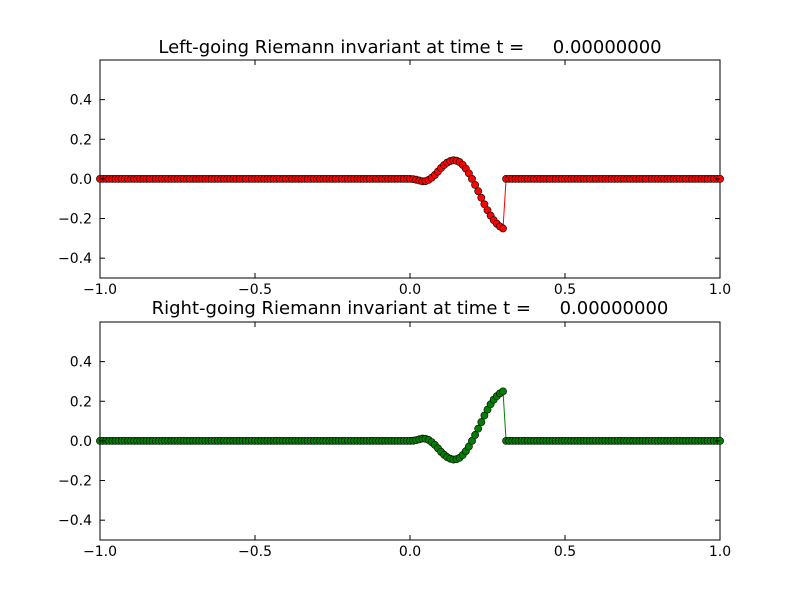 The width and height of the screenshot is (800, 600). I want to click on left-going-x-tick-label: 0.0, so click(410, 290).